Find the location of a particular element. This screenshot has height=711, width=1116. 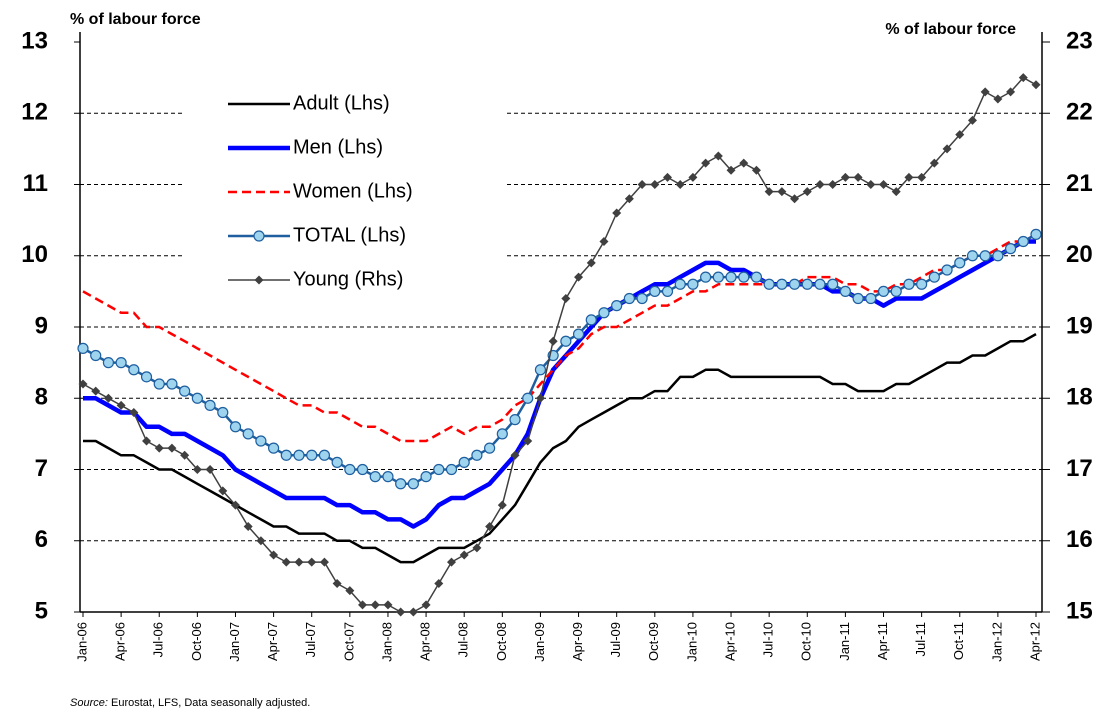

x-tick-label: Oct-11 is located at coordinates (958, 641).